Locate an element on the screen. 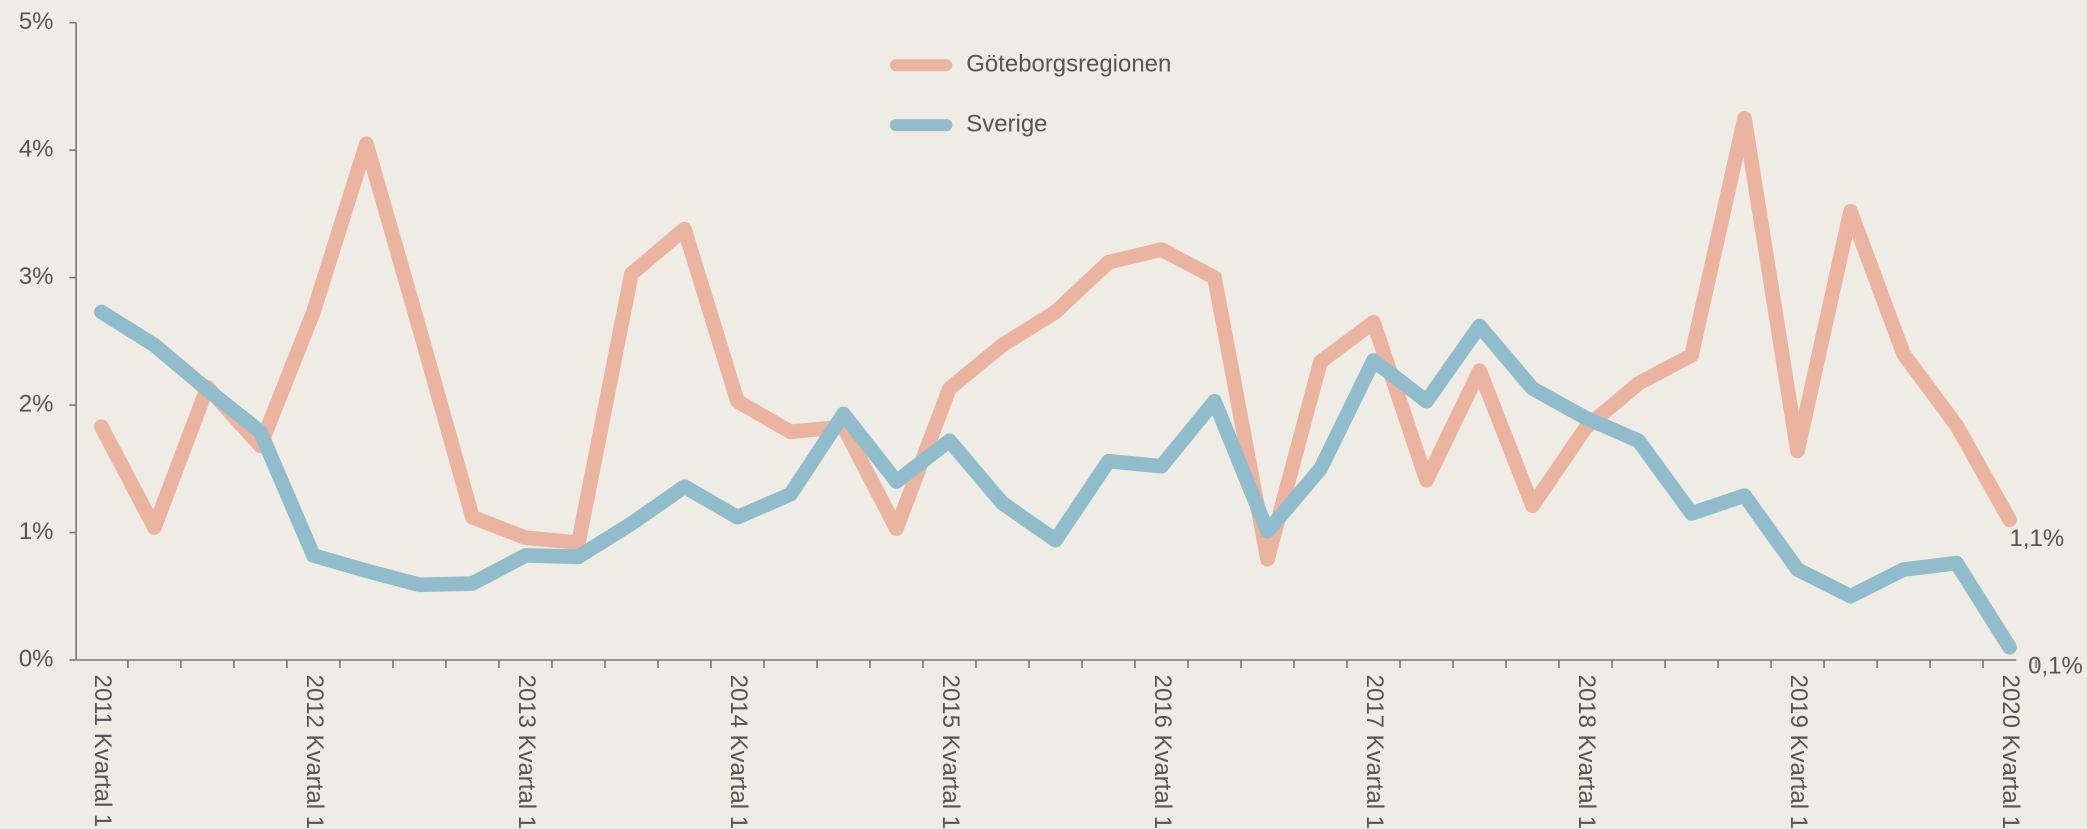 The height and width of the screenshot is (829, 2087). x-tick-label: 2012 Kvartal 1 is located at coordinates (314, 752).